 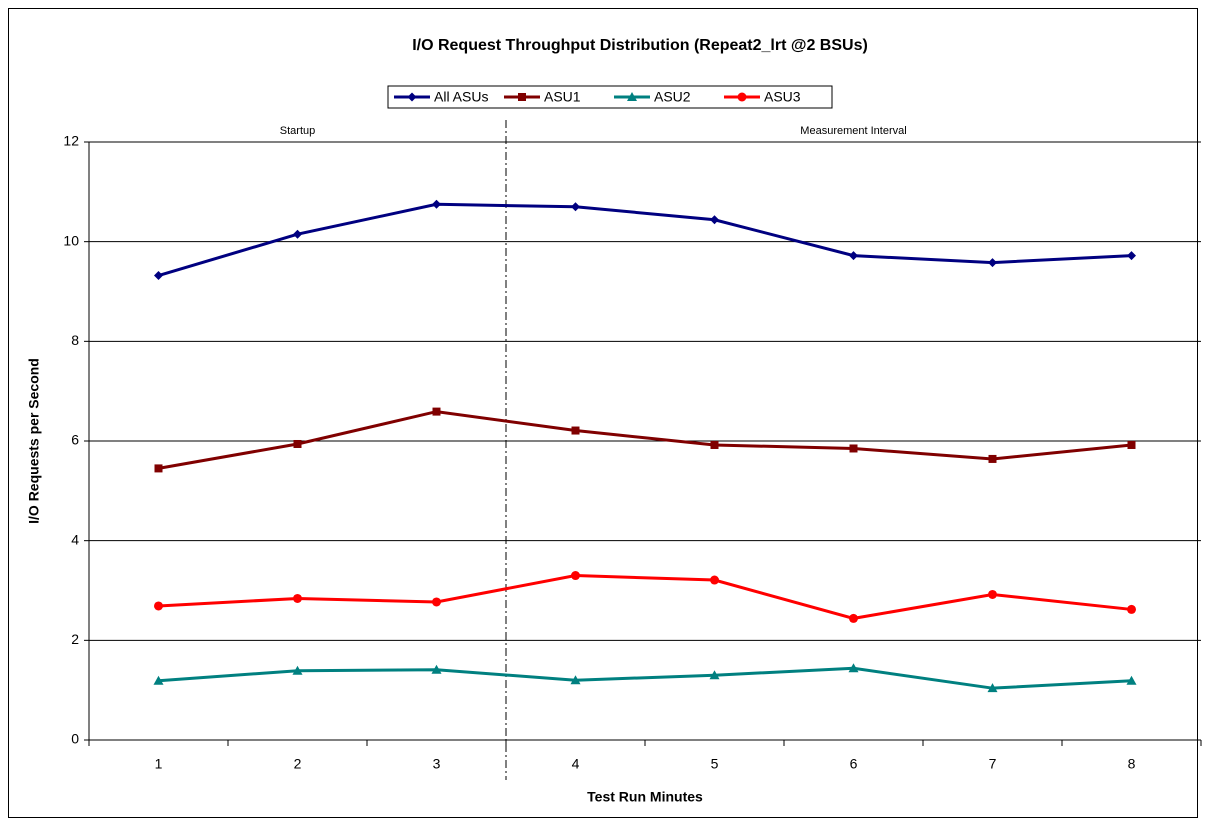 I want to click on legend-label: ASU2, so click(x=672, y=97).